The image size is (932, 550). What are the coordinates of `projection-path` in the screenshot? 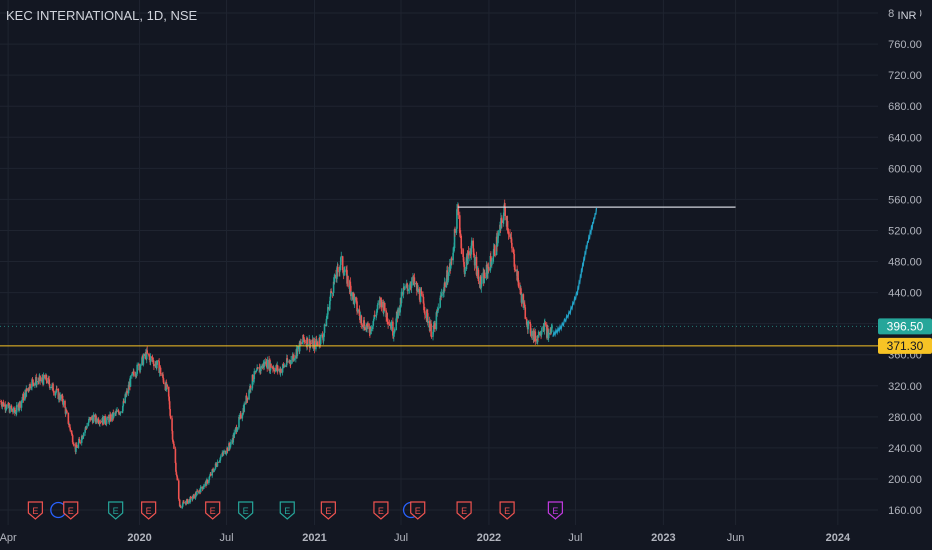 It's located at (575, 272).